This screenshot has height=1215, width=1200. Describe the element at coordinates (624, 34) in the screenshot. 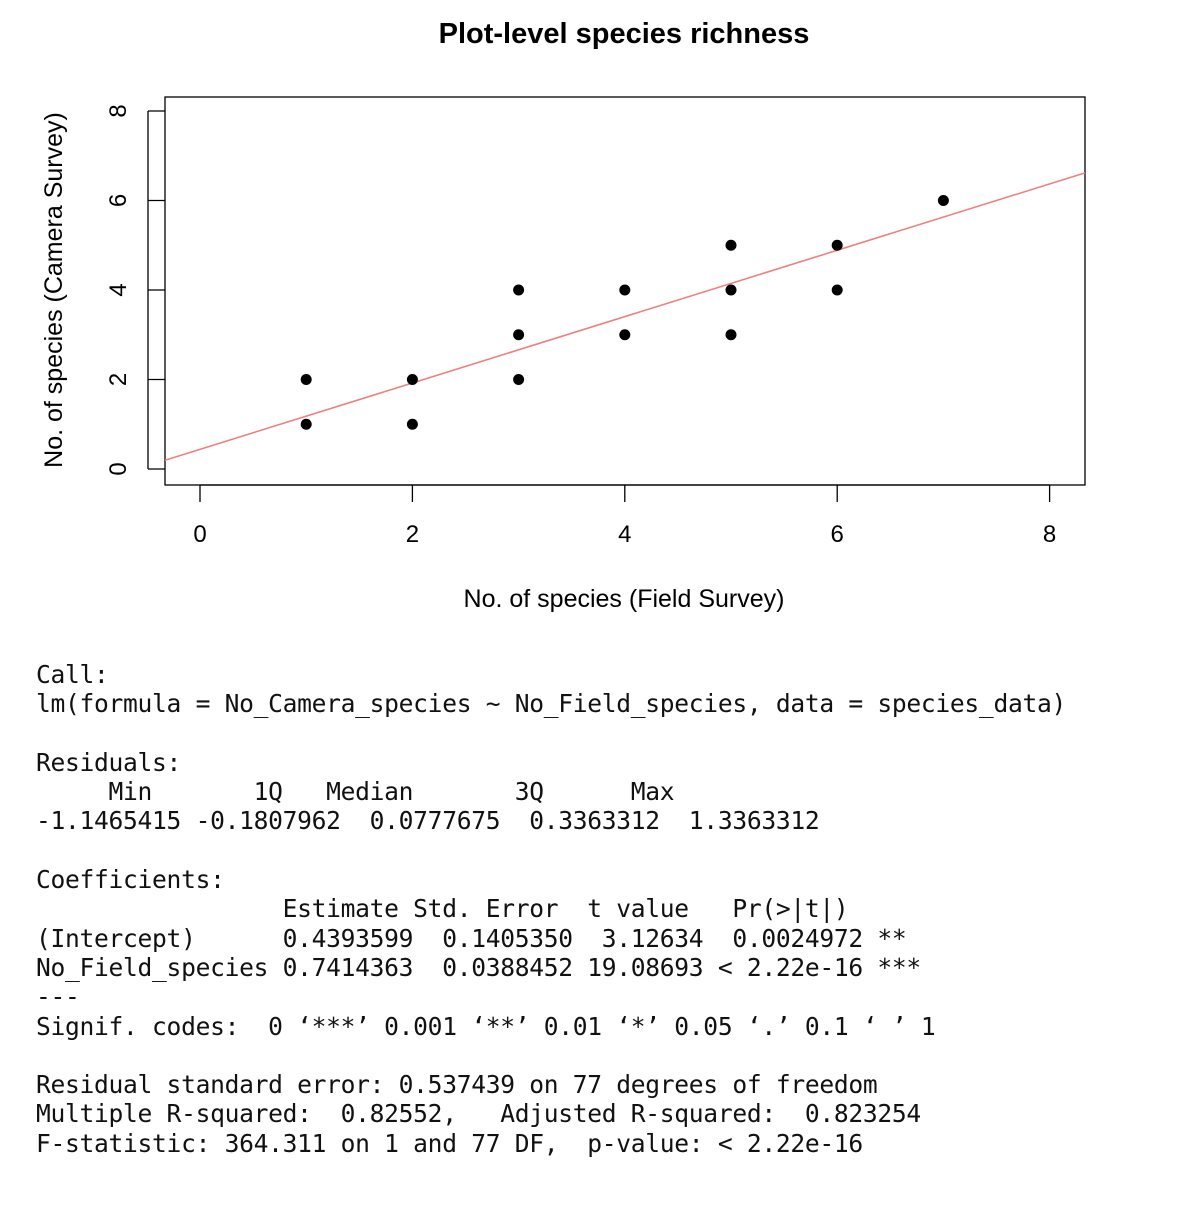

I see `chart-title: Plot-level species richness` at that location.